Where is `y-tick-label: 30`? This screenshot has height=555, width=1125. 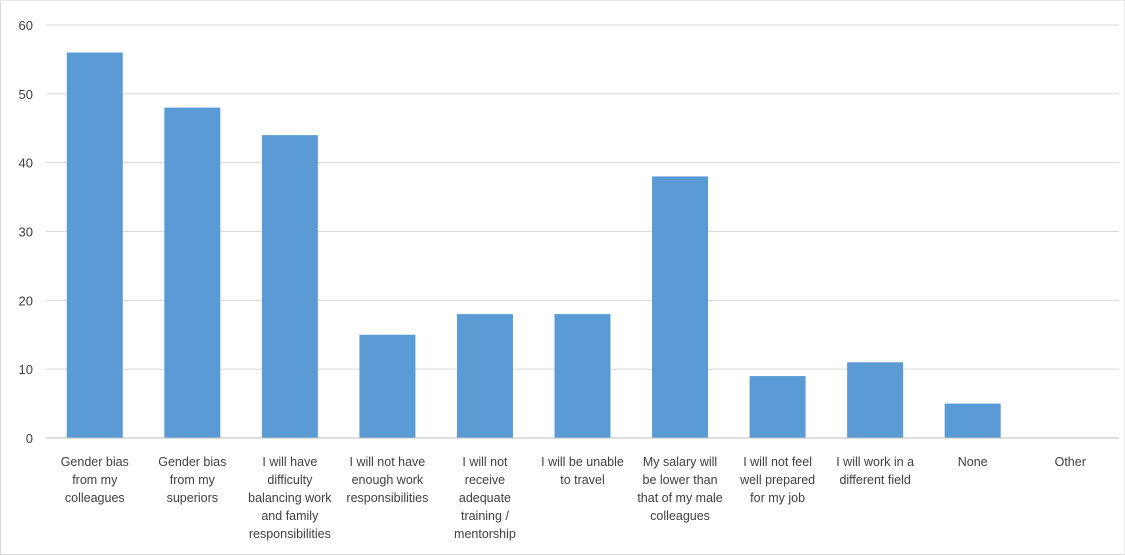 y-tick-label: 30 is located at coordinates (26, 232).